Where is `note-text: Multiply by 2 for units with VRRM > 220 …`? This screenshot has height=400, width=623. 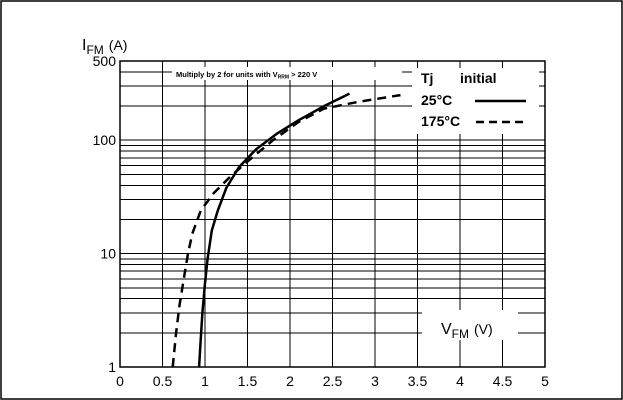
note-text: Multiply by 2 for units with VRRM > 220 … is located at coordinates (246, 75).